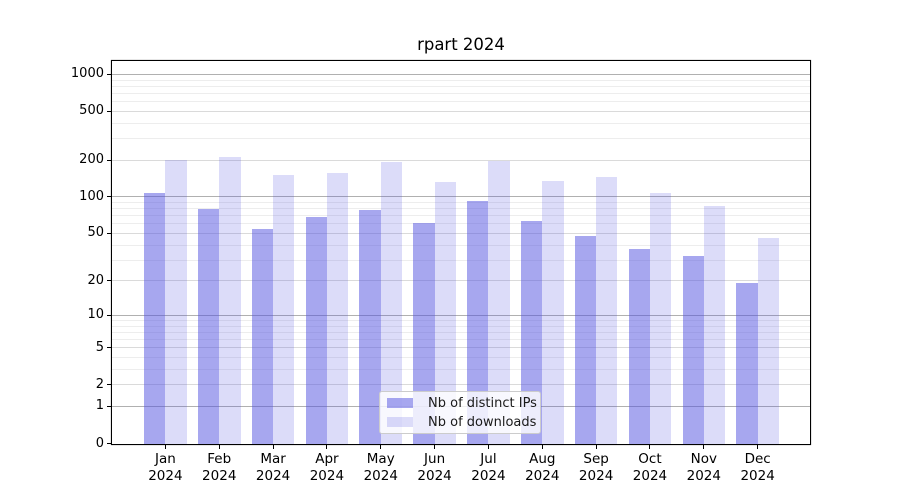 This screenshot has width=900, height=500. What do you see at coordinates (542, 467) in the screenshot?
I see `xtick-label-aug: Aug 2024` at bounding box center [542, 467].